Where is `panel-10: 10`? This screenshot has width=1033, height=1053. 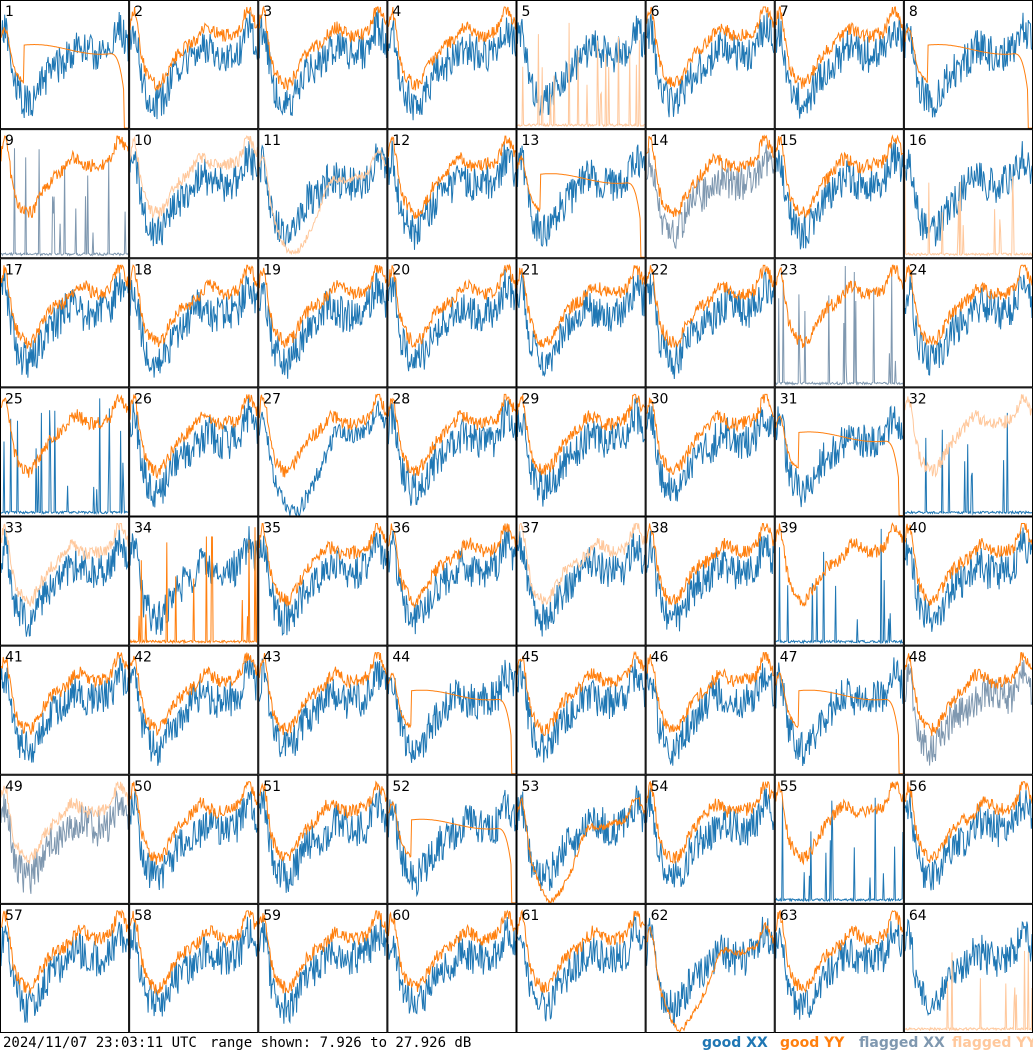
panel-10: 10 is located at coordinates (194, 194).